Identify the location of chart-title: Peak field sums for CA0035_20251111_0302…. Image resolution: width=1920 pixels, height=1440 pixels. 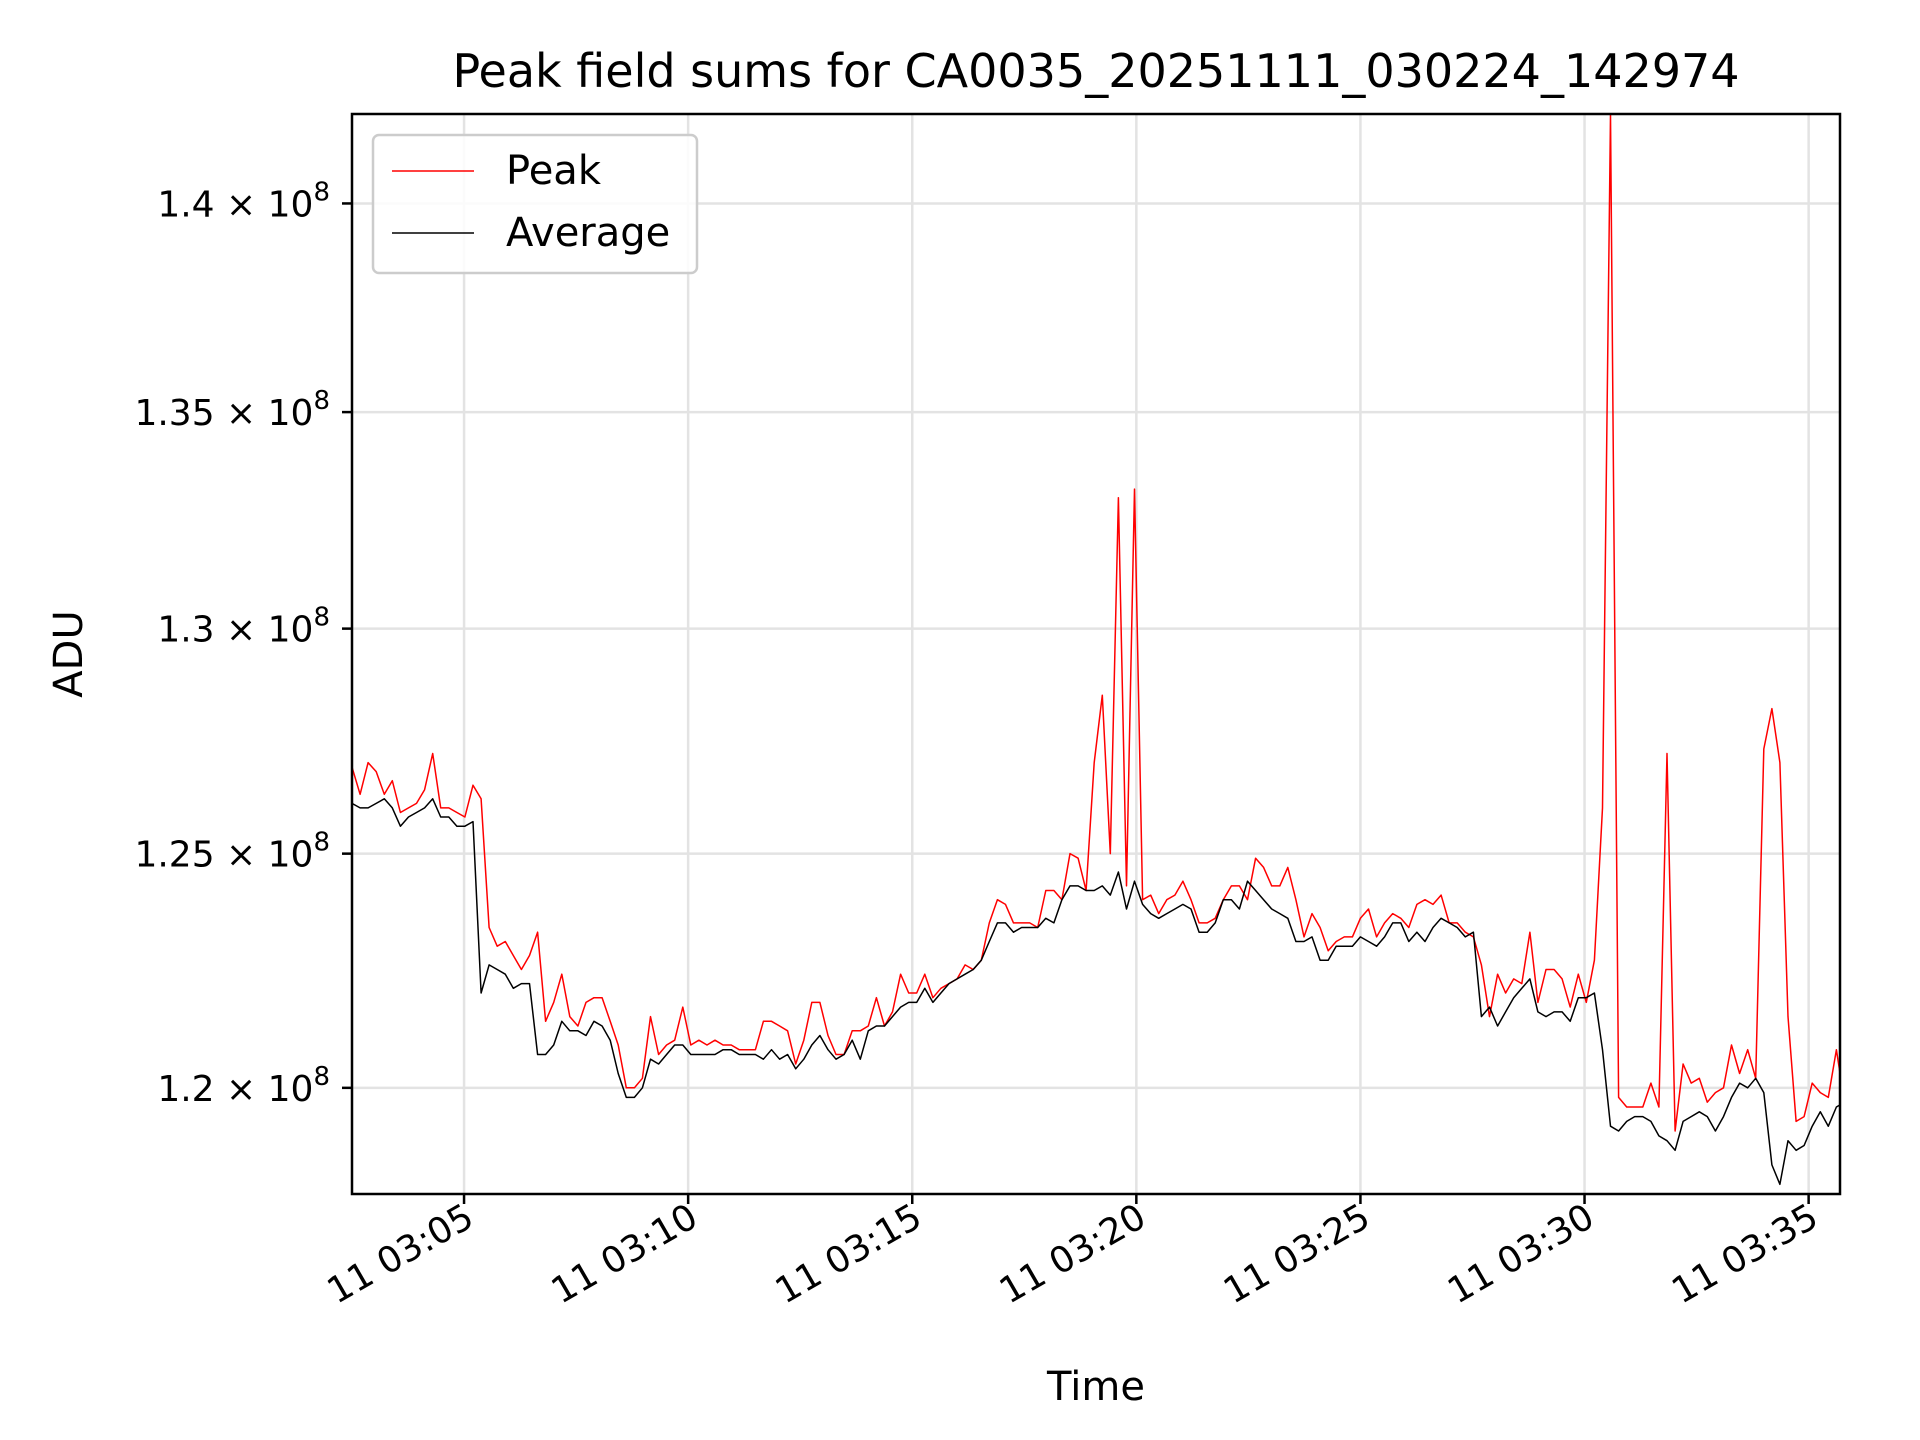
(1095, 71).